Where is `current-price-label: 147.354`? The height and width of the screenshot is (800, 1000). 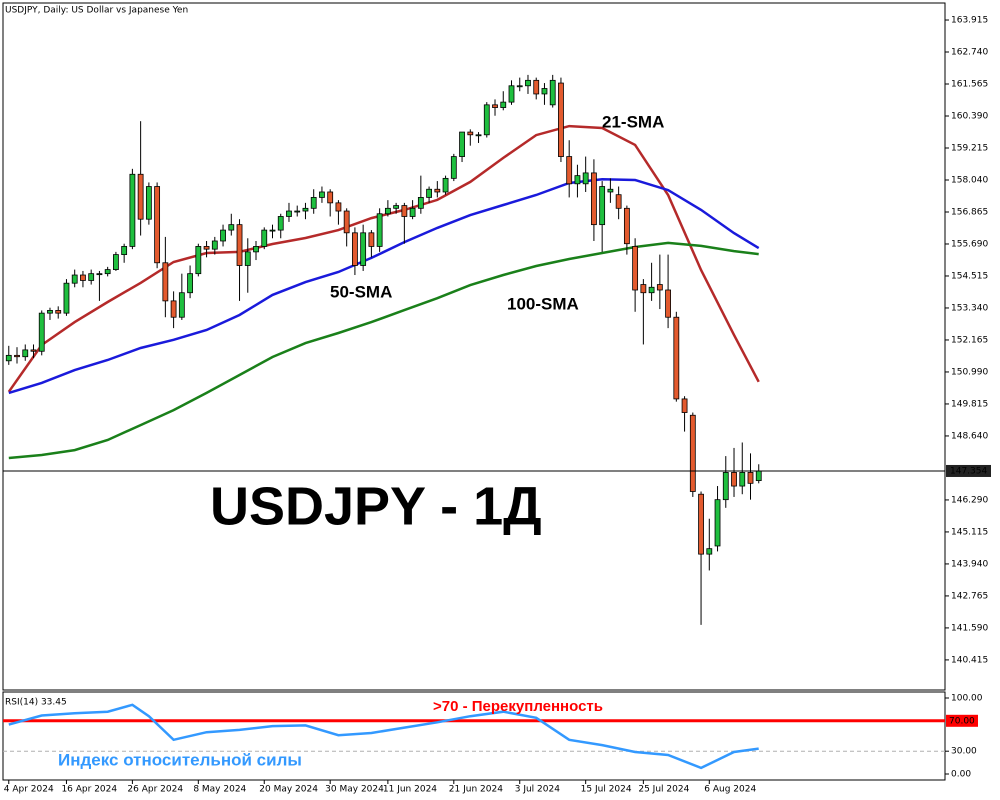
current-price-label: 147.354 is located at coordinates (968, 471).